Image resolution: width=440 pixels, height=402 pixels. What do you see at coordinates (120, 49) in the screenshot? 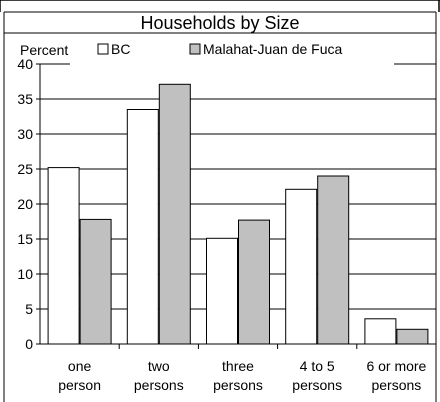
I see `legend-label: BC` at bounding box center [120, 49].